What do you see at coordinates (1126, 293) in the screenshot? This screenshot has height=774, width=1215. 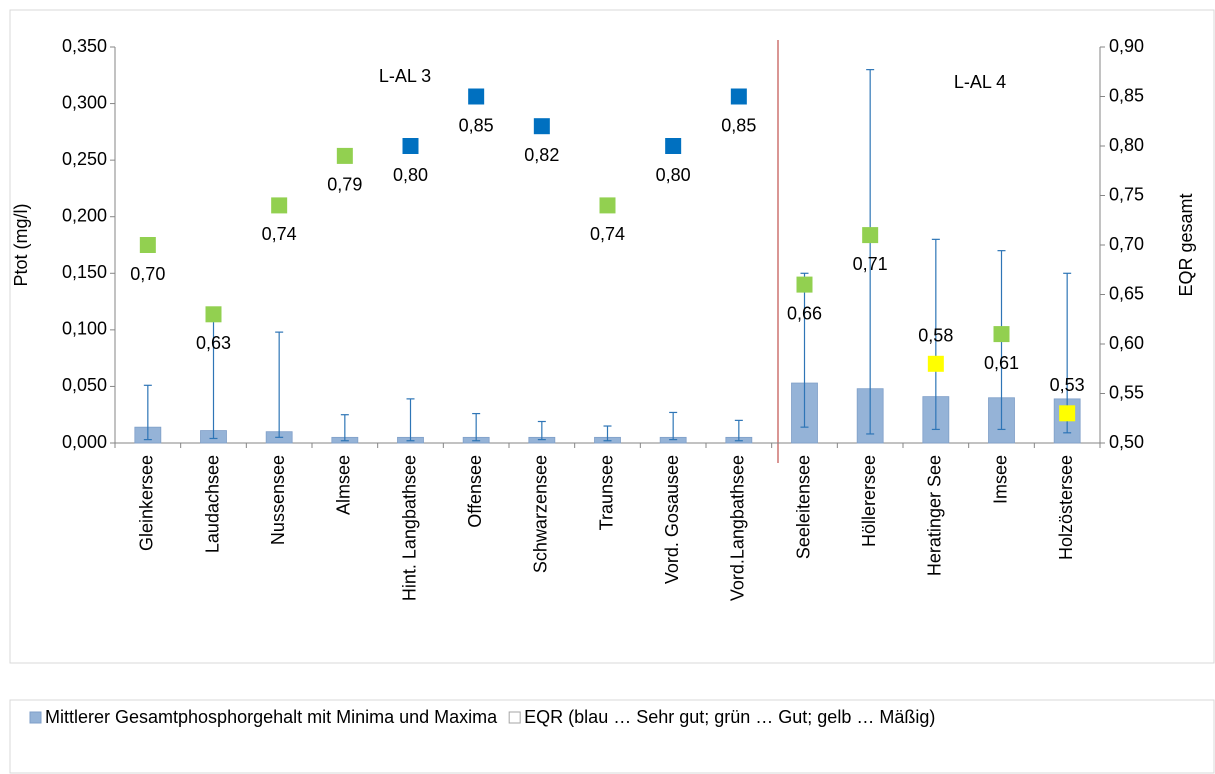 I see `y2-tick-label: 0,65` at bounding box center [1126, 293].